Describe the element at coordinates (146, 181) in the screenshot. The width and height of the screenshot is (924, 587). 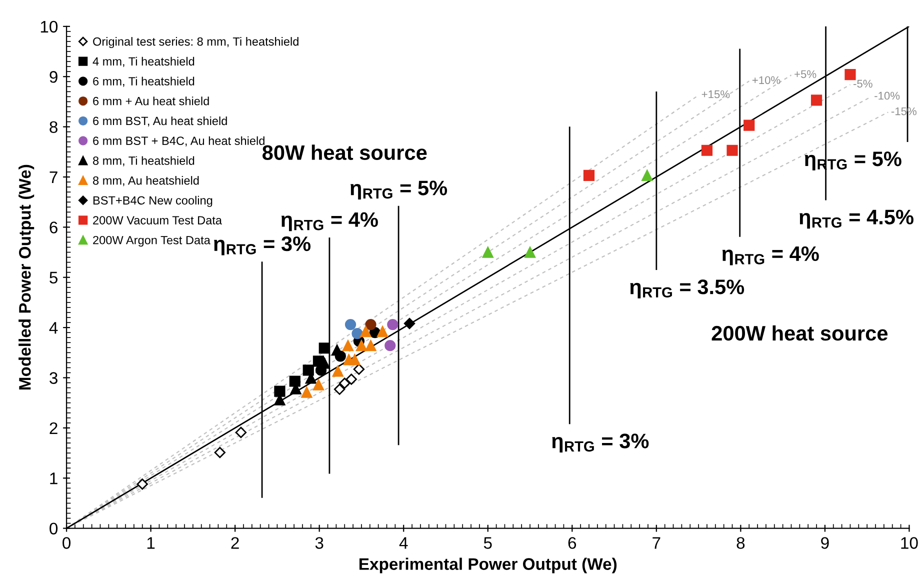
I see `legend-label: 8 mm, Au heatshield` at that location.